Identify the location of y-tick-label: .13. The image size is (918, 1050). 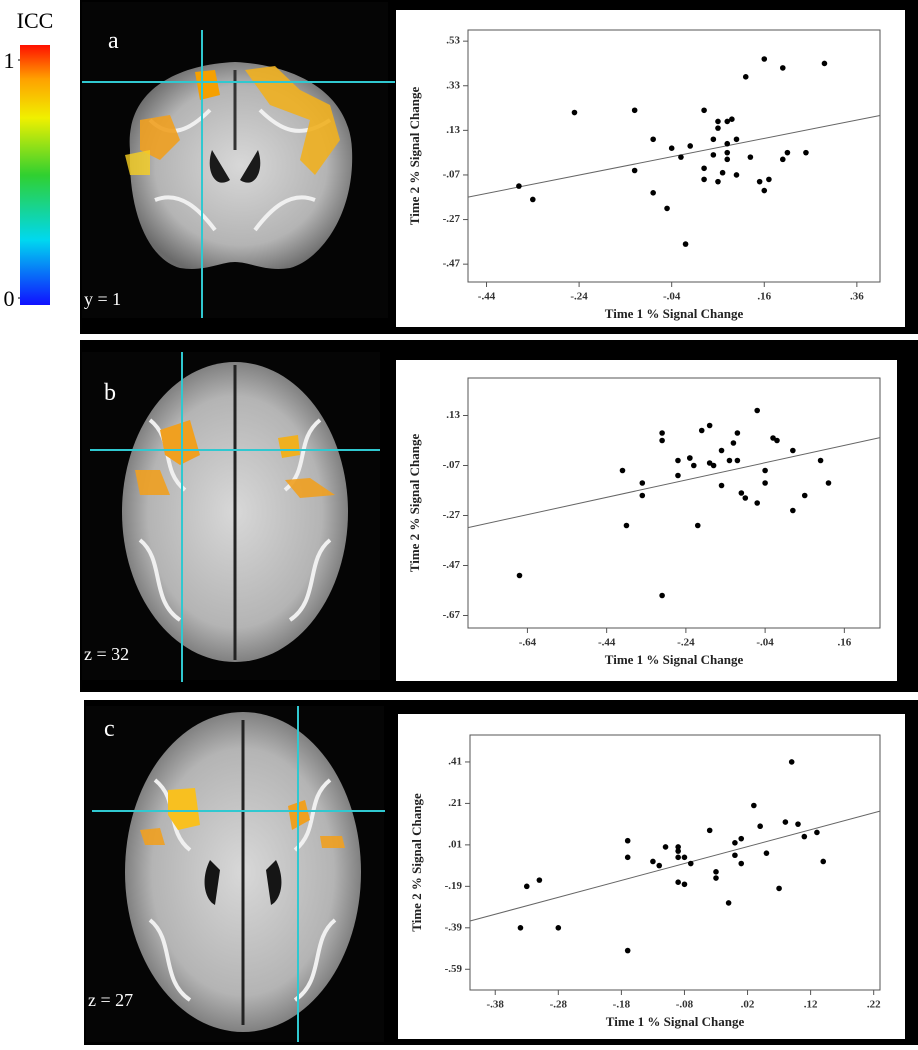
(453, 130).